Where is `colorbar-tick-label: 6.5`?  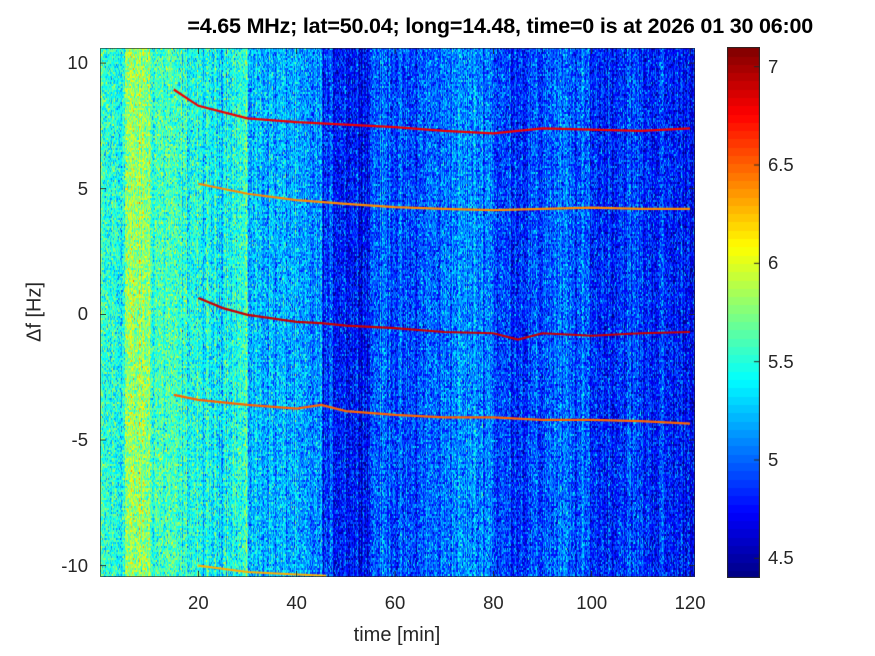
colorbar-tick-label: 6.5 is located at coordinates (781, 164).